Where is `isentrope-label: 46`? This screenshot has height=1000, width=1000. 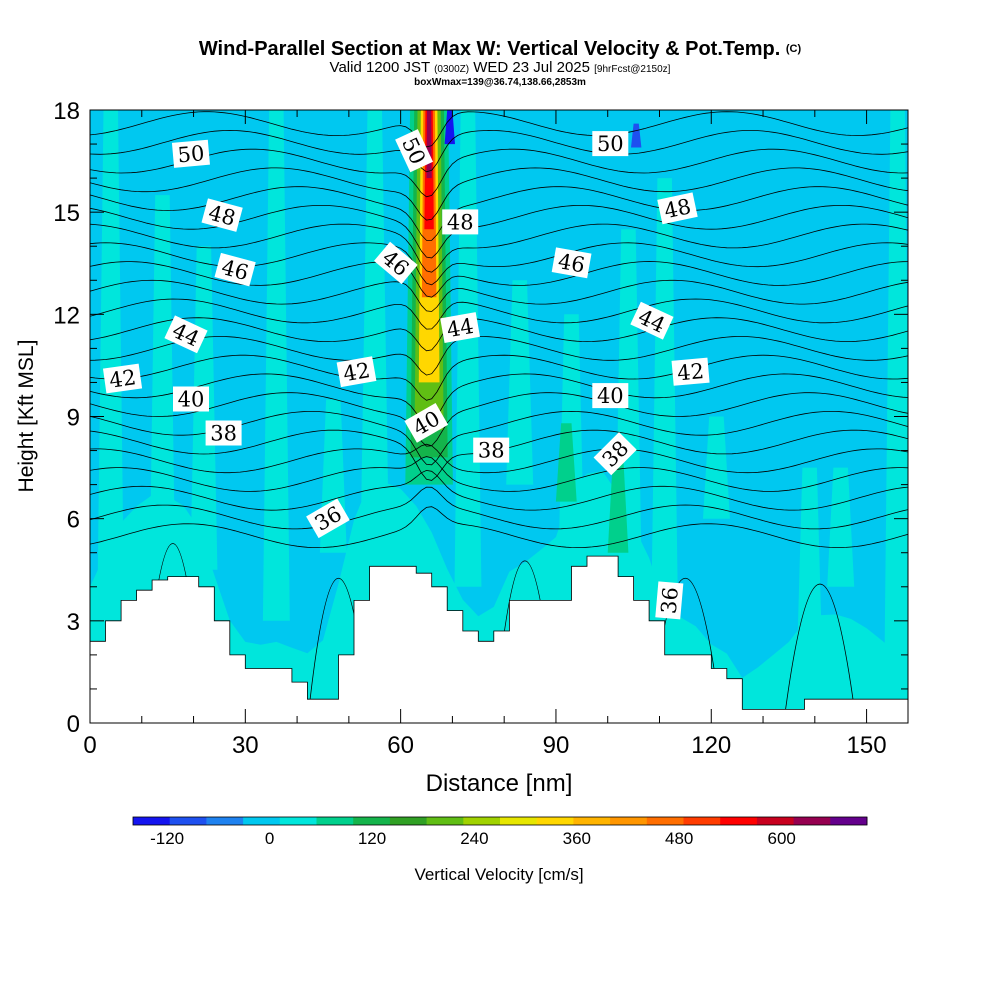 isentrope-label: 46 is located at coordinates (571, 263).